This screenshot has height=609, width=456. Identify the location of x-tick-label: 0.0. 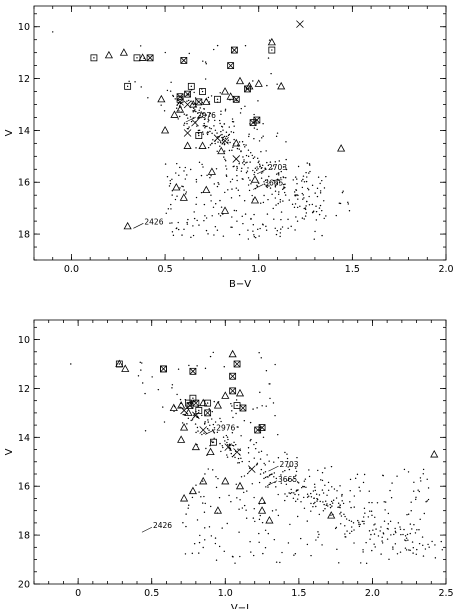
(71, 269).